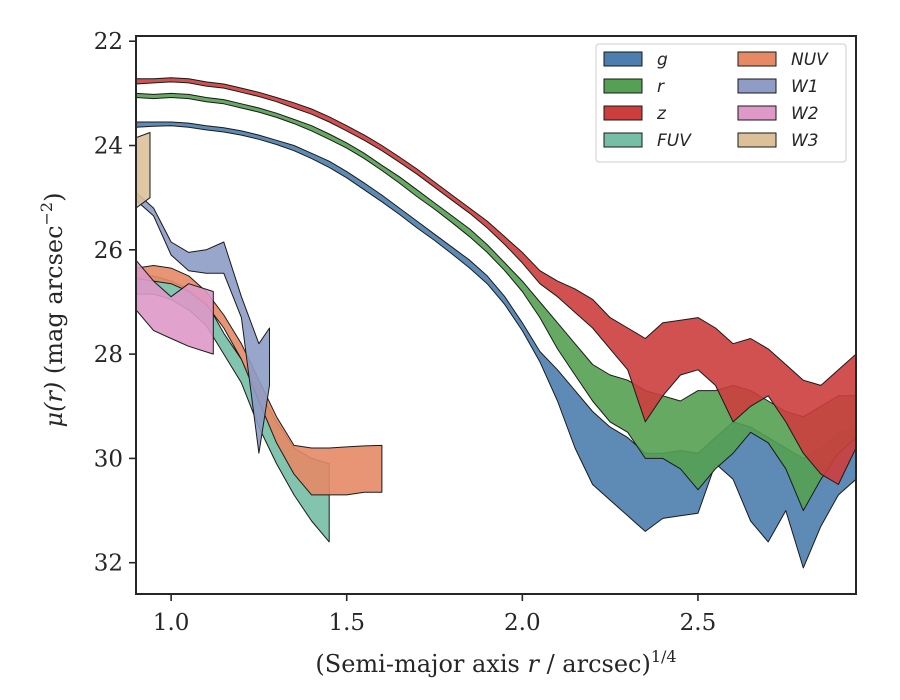  What do you see at coordinates (810, 60) in the screenshot?
I see `legend-label: NUV` at bounding box center [810, 60].